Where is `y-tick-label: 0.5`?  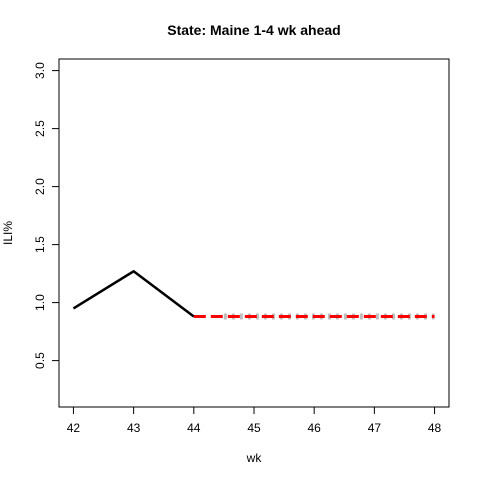
y-tick-label: 0.5 is located at coordinates (40, 360).